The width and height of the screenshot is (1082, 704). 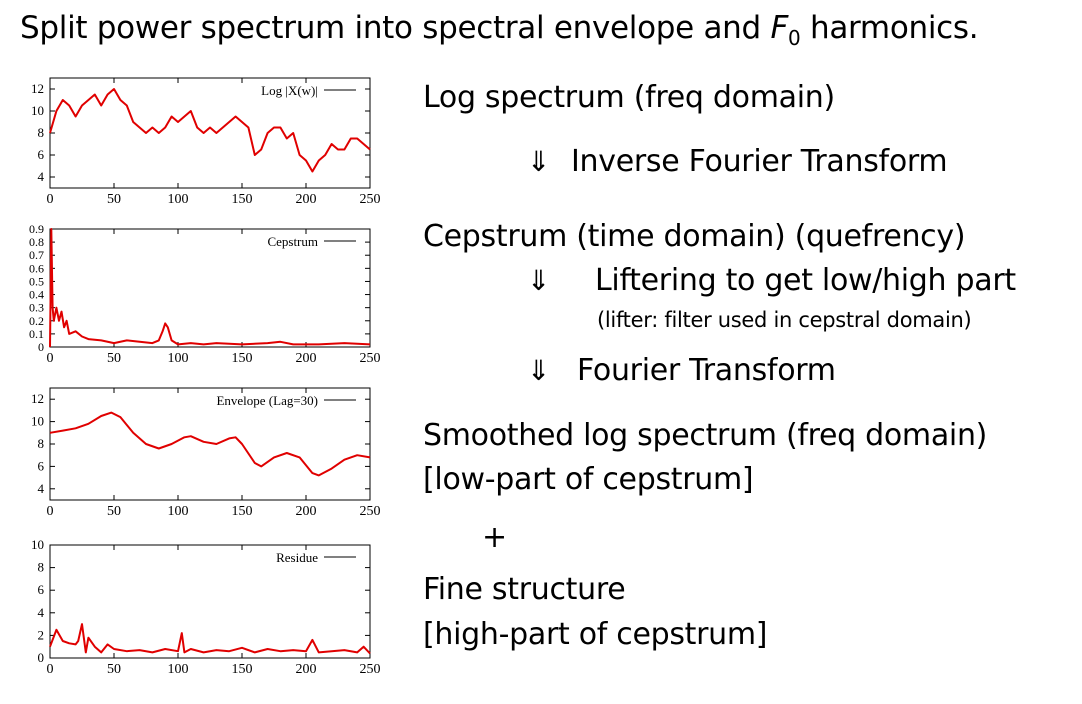 I want to click on cepstrum-ytick-label: 0.2, so click(x=36, y=321).